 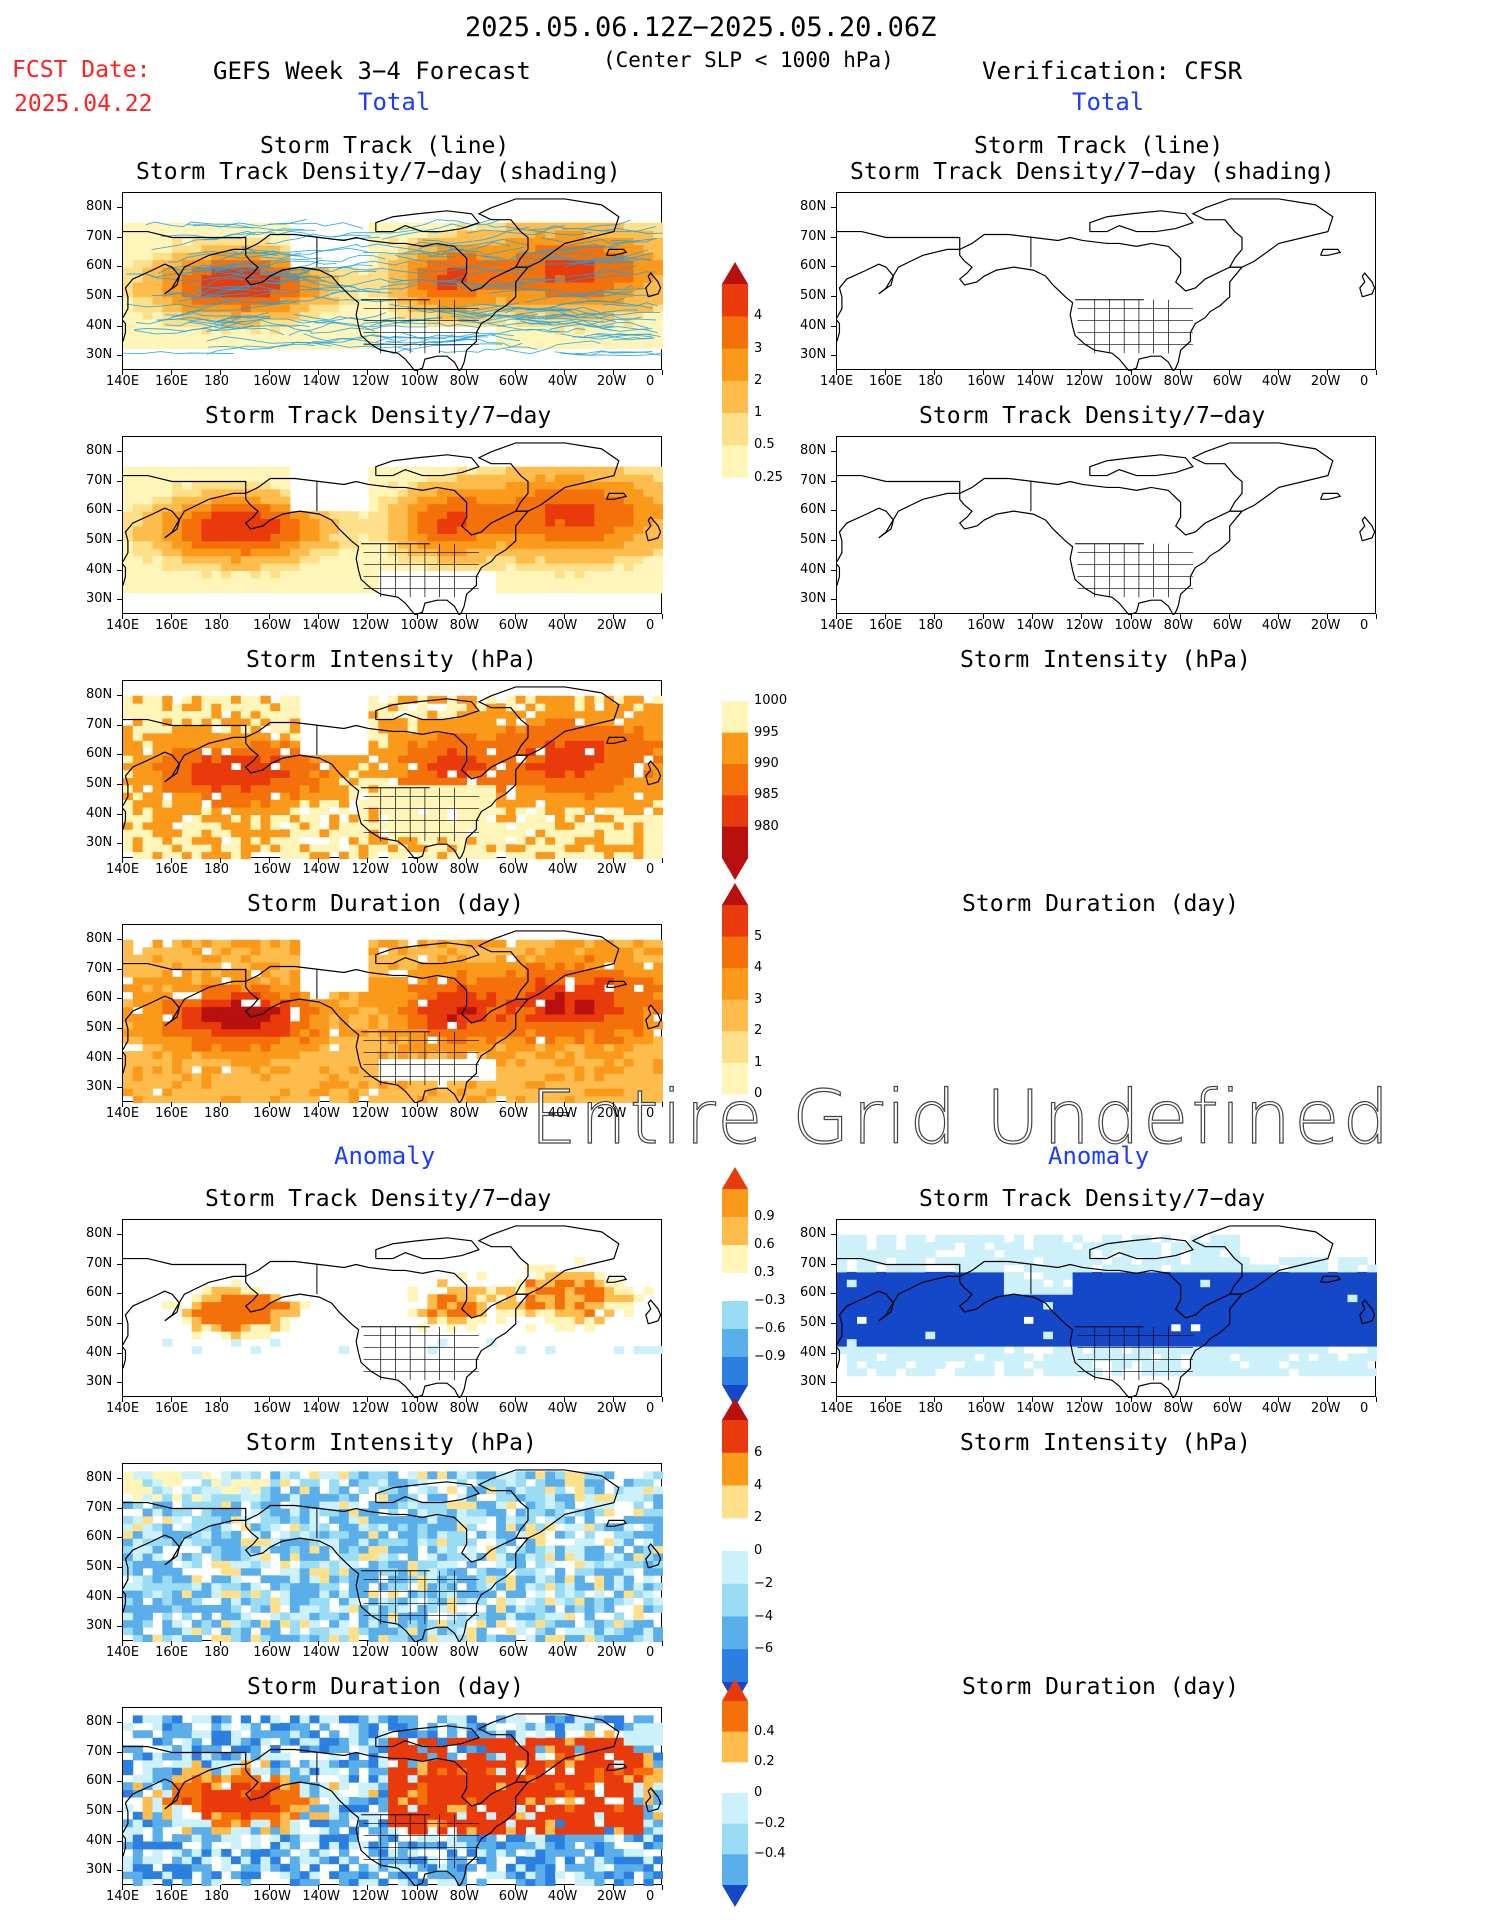 I want to click on map-svg, so click(x=1106, y=284).